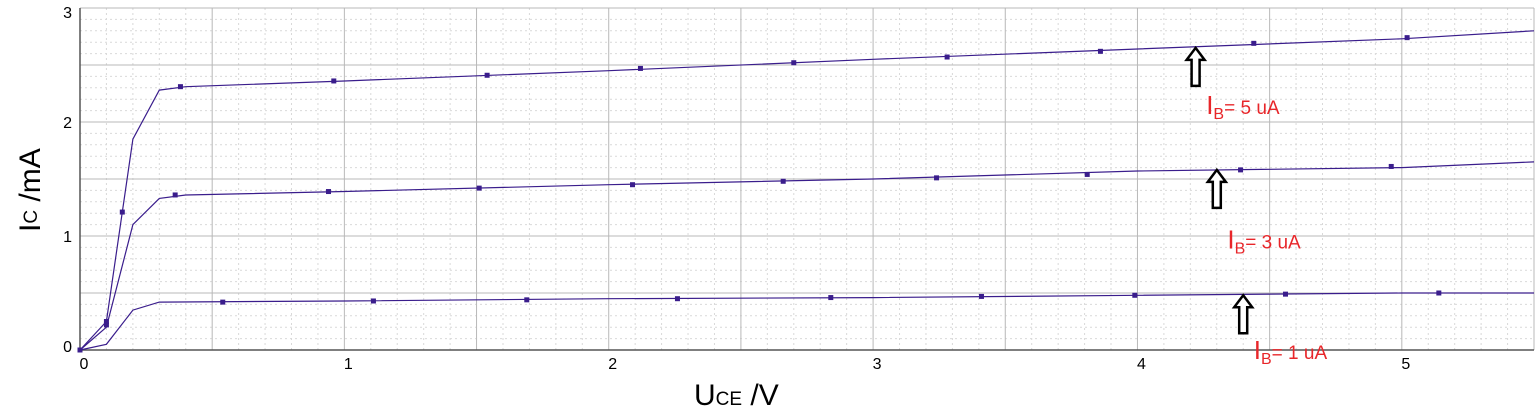 The image size is (1536, 418). Describe the element at coordinates (67, 237) in the screenshot. I see `y-tick-label: 1` at that location.